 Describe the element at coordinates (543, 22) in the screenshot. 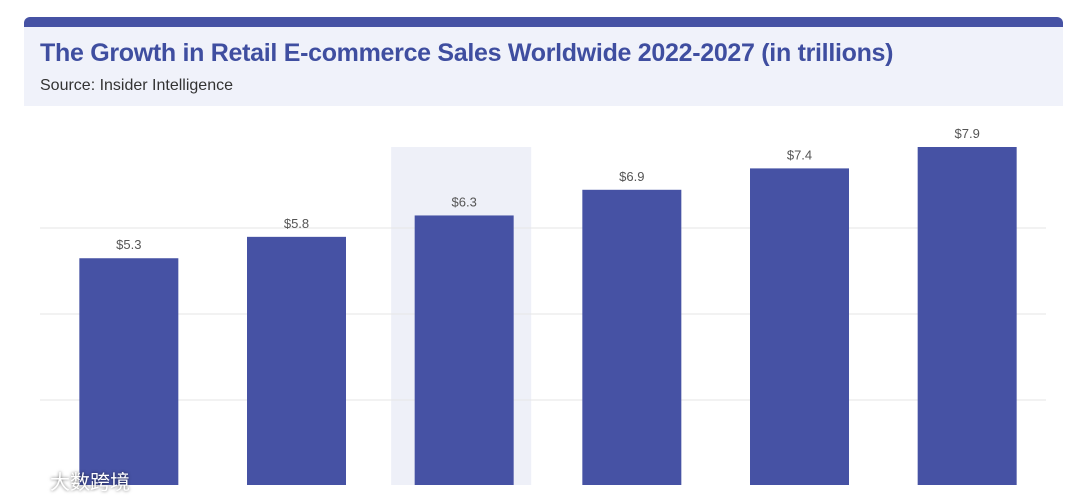

I see `header-accent-bar` at that location.